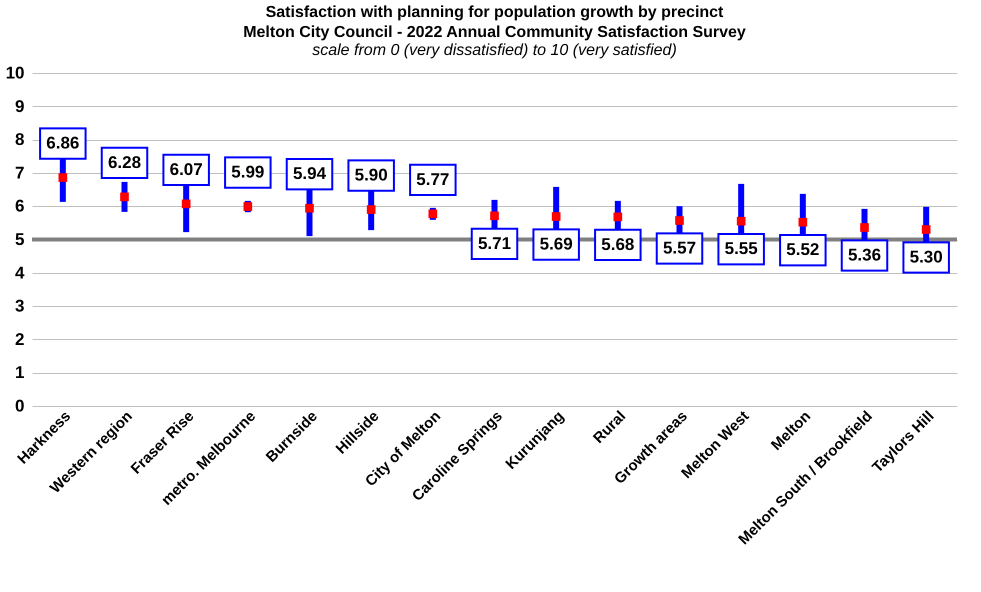  I want to click on y-tick-label: 4, so click(20, 272).